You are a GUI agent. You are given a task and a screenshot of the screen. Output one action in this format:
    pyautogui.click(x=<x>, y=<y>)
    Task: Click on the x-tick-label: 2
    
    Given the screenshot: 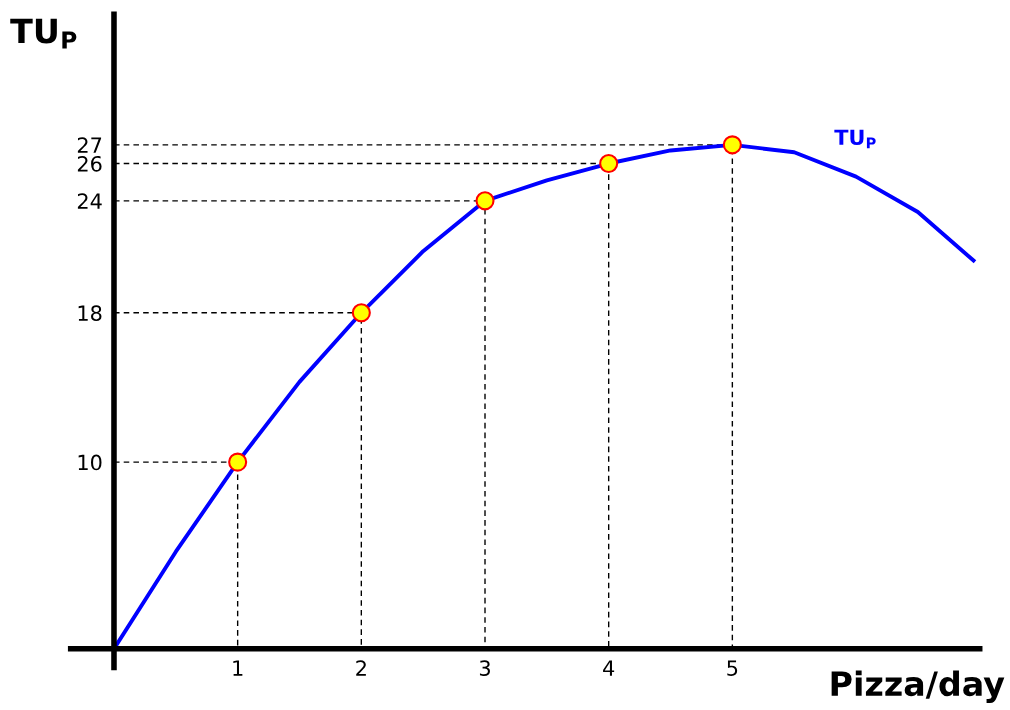 What is the action you would take?
    pyautogui.click(x=361, y=668)
    